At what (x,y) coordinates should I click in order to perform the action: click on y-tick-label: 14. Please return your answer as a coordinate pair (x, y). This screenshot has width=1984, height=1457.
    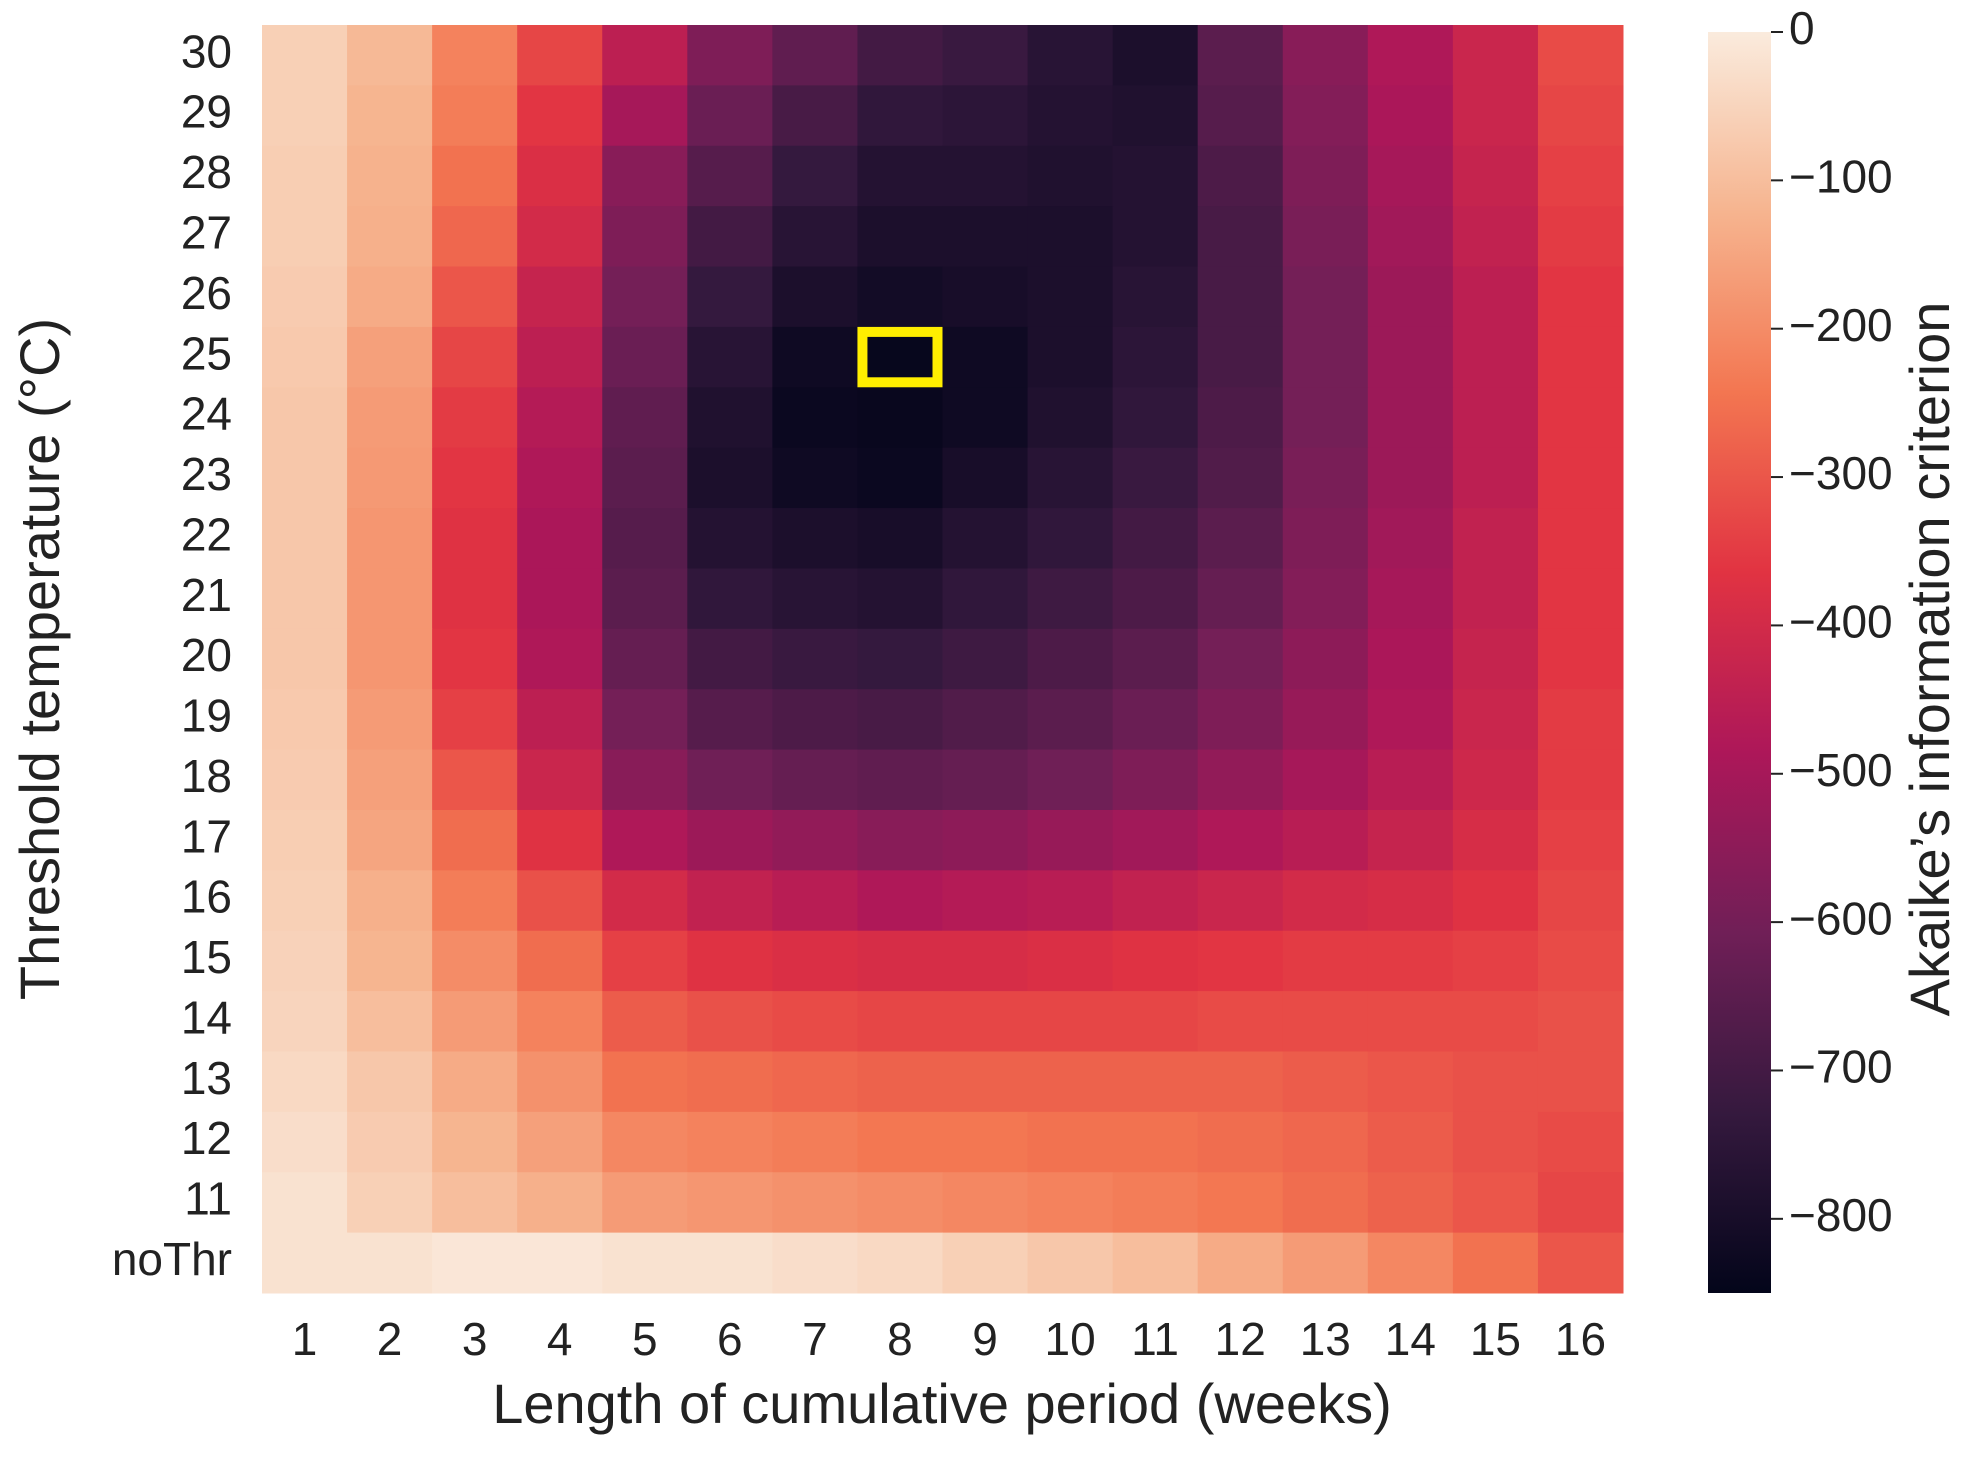
    Looking at the image, I should click on (206, 1017).